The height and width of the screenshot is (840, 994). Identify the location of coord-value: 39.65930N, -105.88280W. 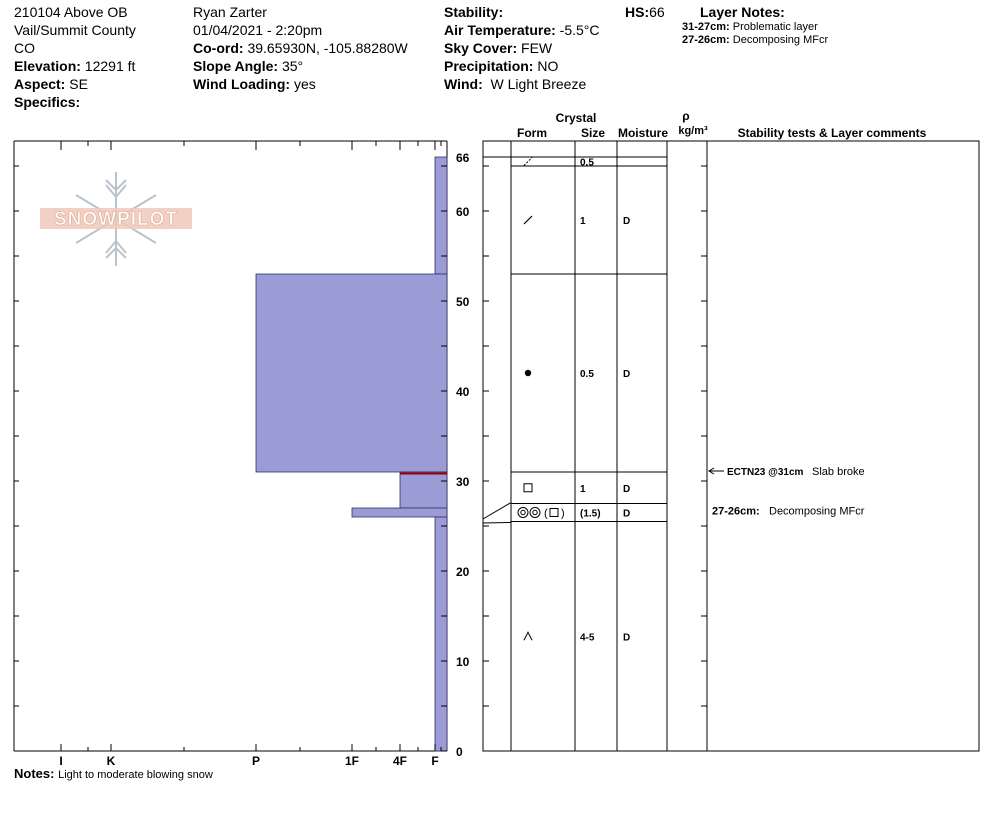
(327, 48).